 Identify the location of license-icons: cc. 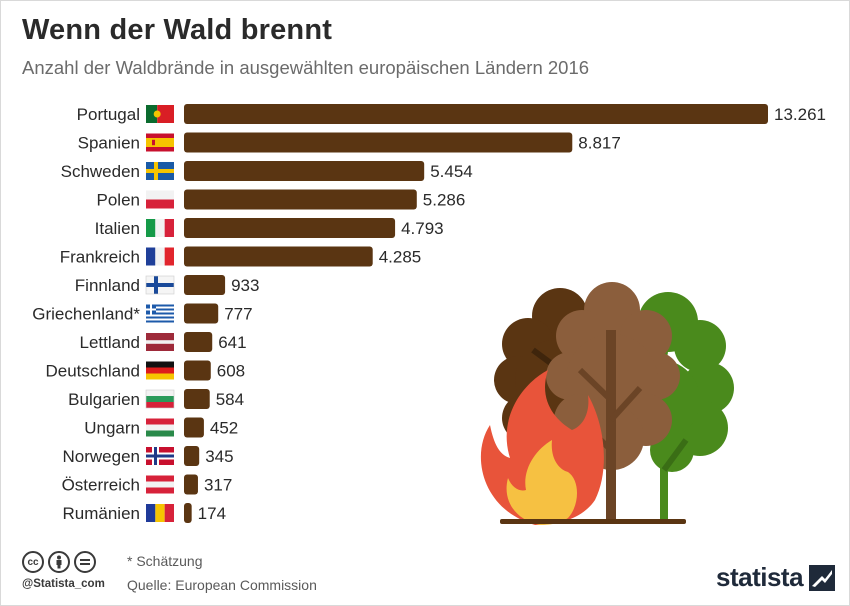
(59, 562).